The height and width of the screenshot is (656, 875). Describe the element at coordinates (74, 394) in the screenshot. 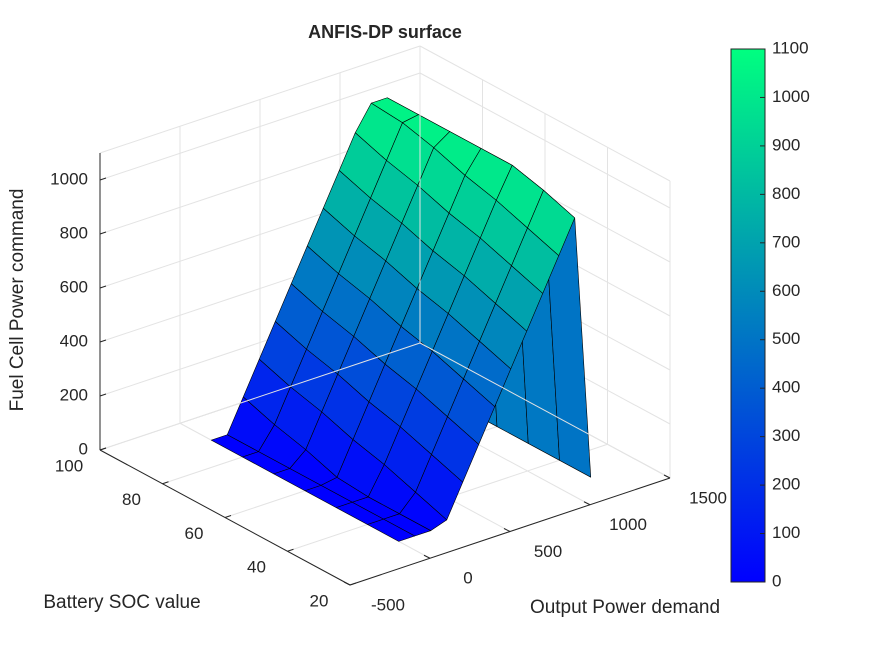

I see `z-tick-label: 200` at that location.